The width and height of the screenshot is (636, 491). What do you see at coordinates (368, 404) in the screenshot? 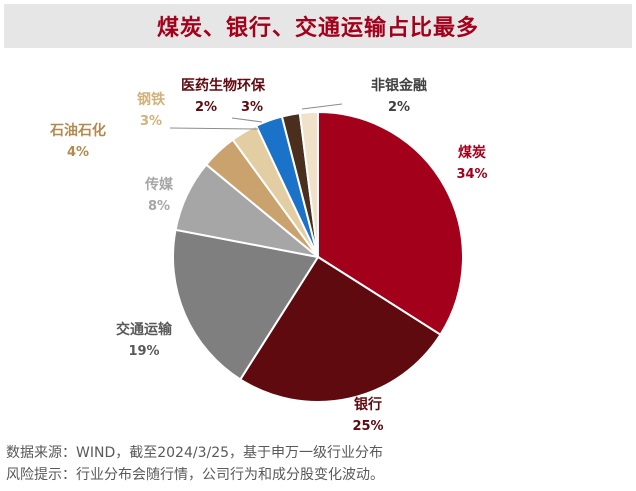
I see `slice-label-2: 银行` at bounding box center [368, 404].